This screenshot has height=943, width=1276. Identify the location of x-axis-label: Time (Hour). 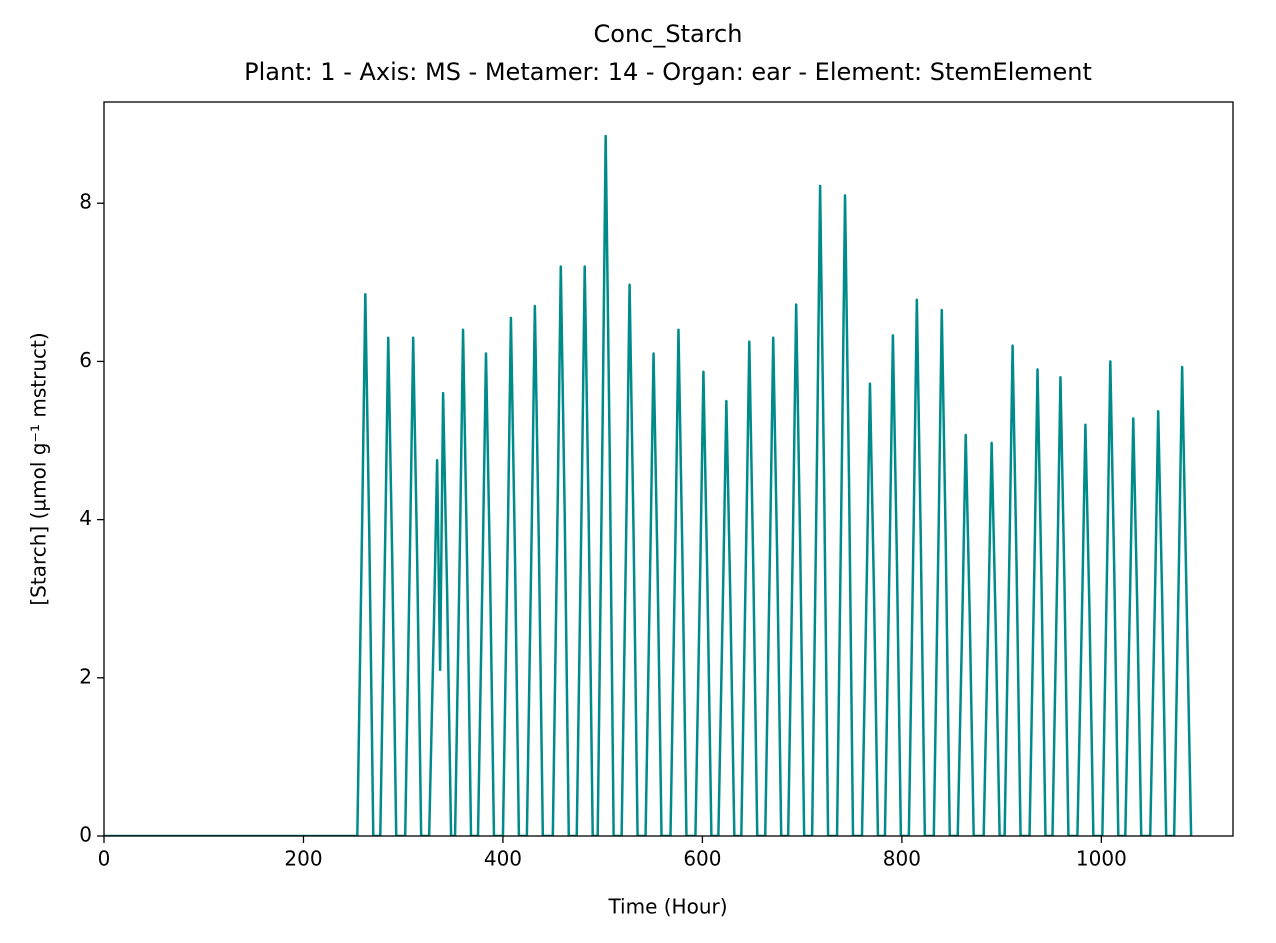
(667, 907).